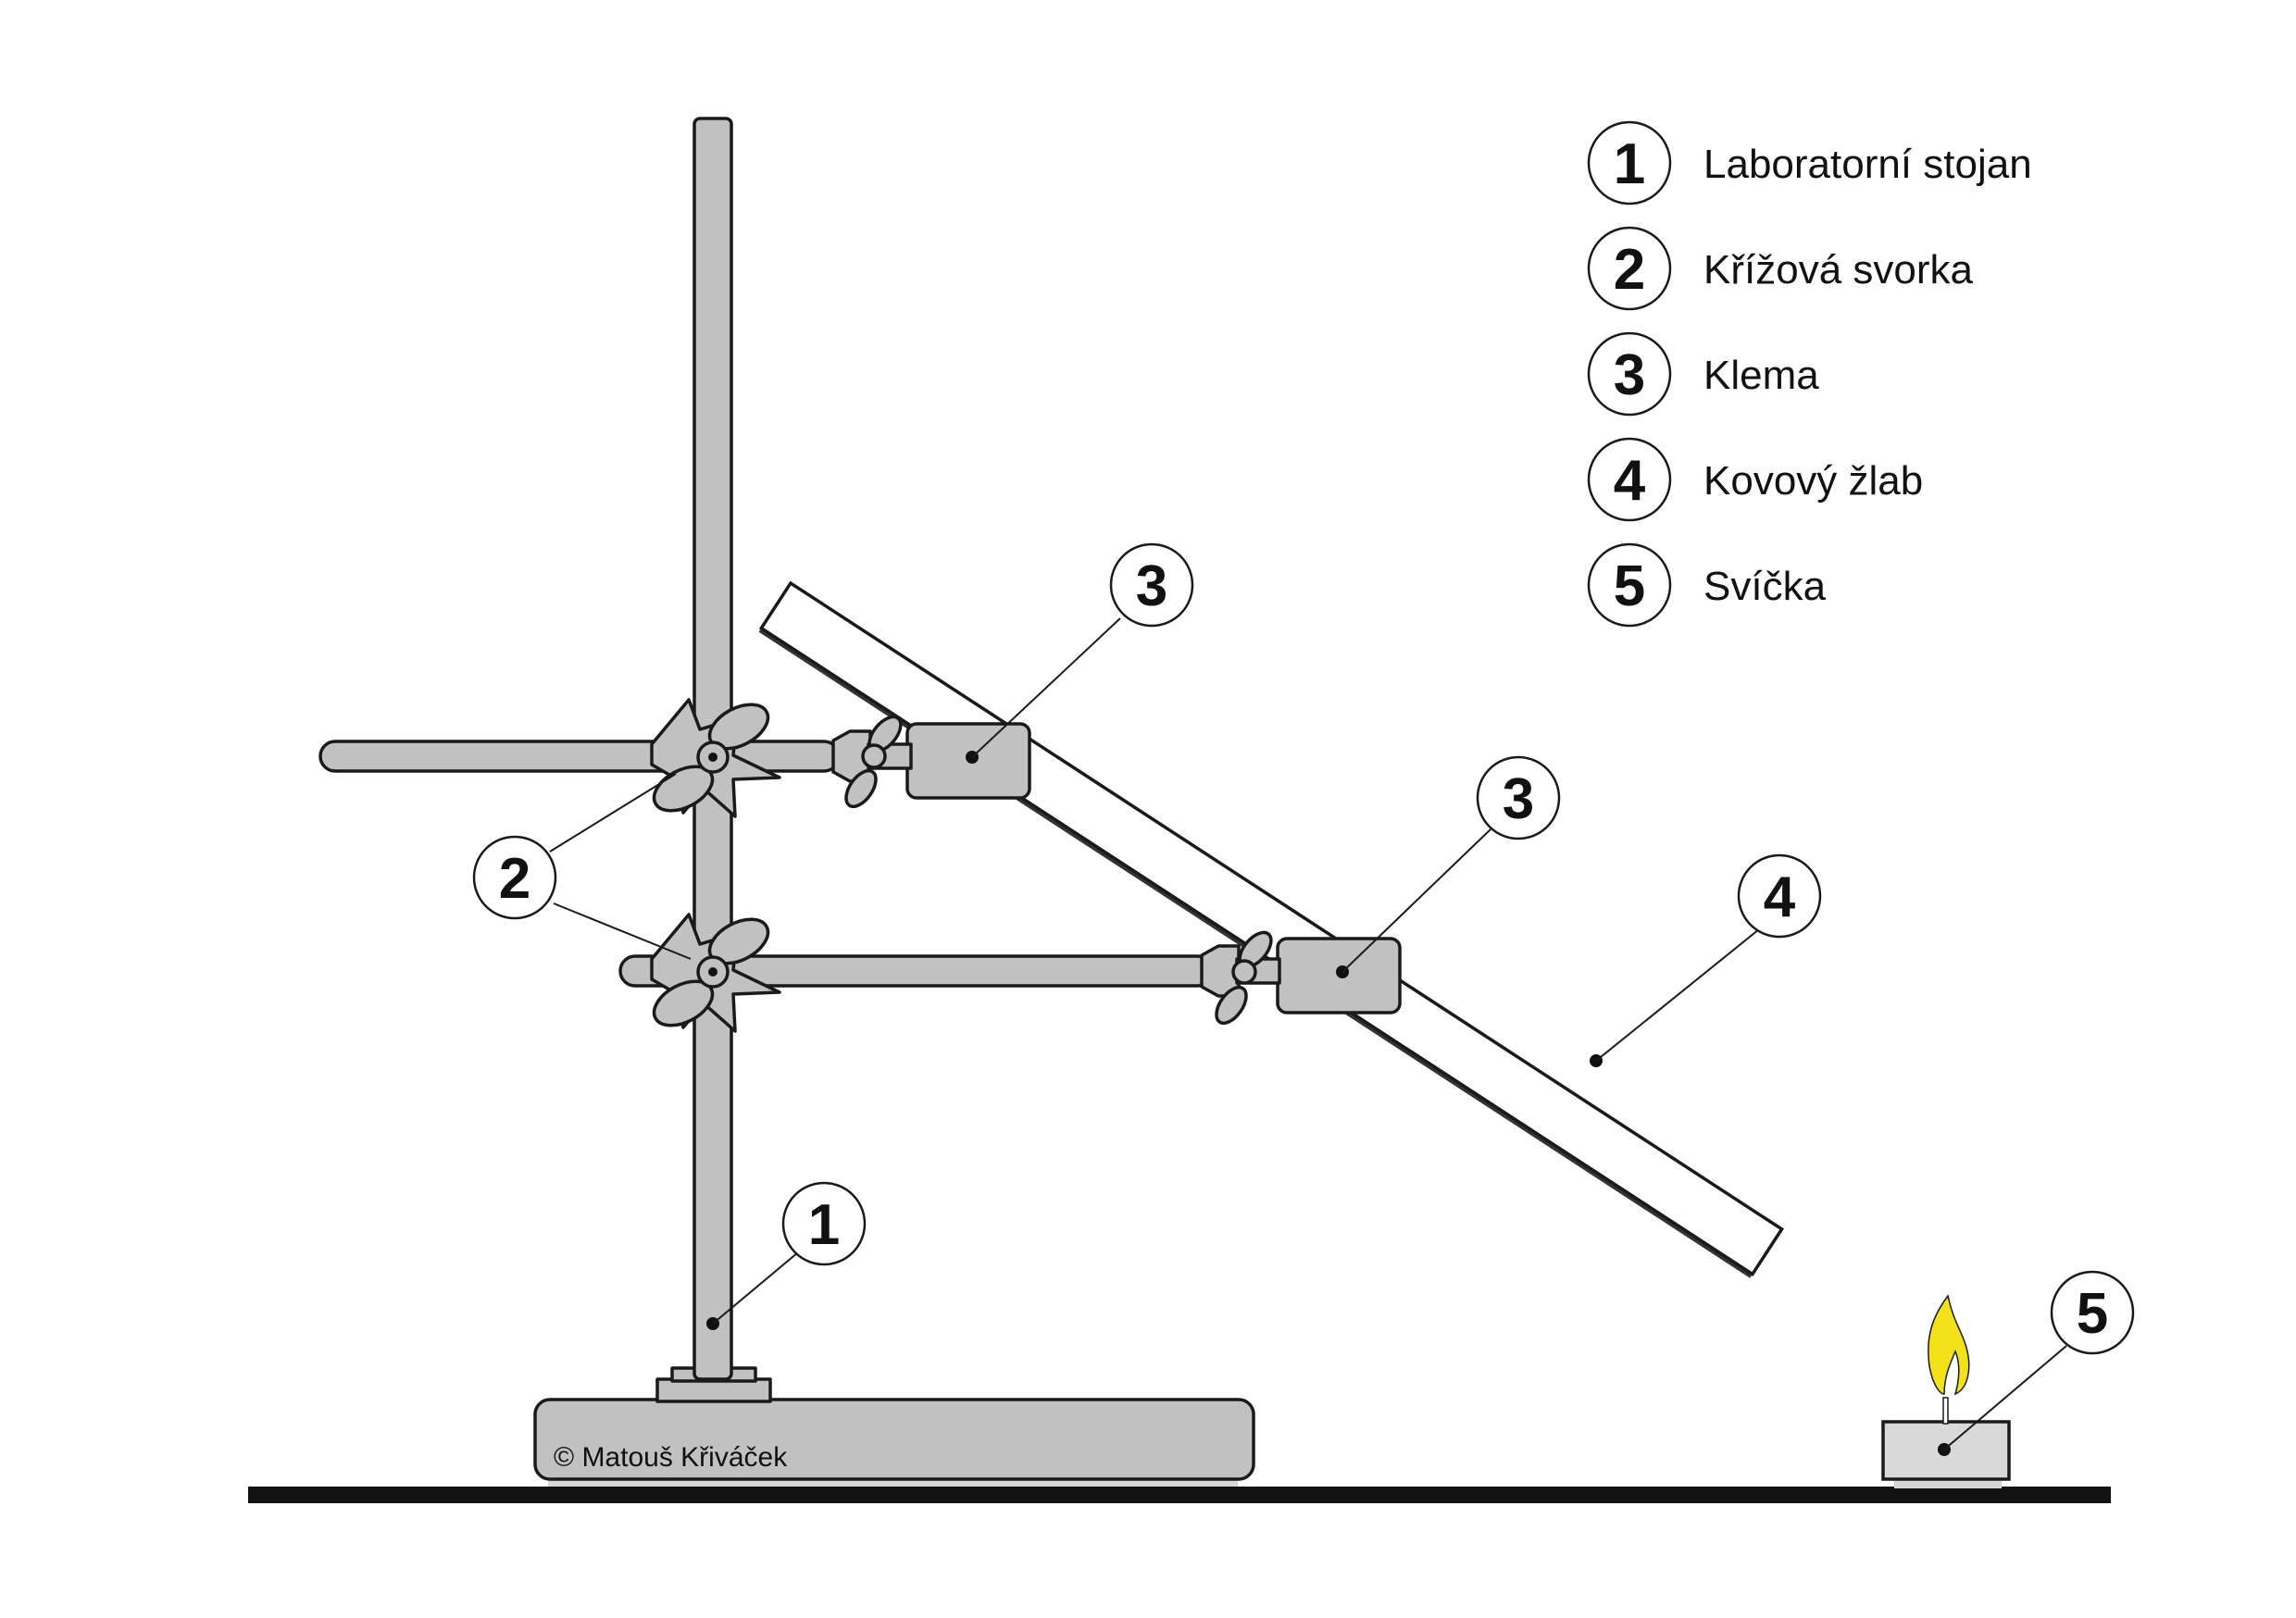 The height and width of the screenshot is (1618, 2296). What do you see at coordinates (1949, 1345) in the screenshot?
I see `candle-flame-icon` at bounding box center [1949, 1345].